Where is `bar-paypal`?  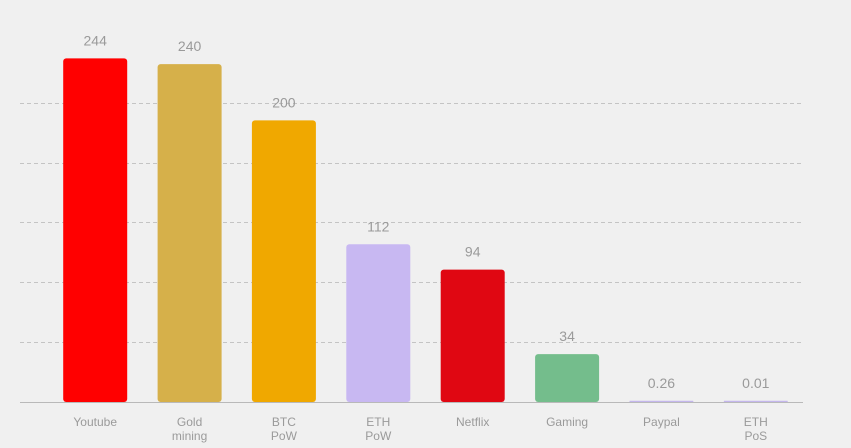 bar-paypal is located at coordinates (661, 401).